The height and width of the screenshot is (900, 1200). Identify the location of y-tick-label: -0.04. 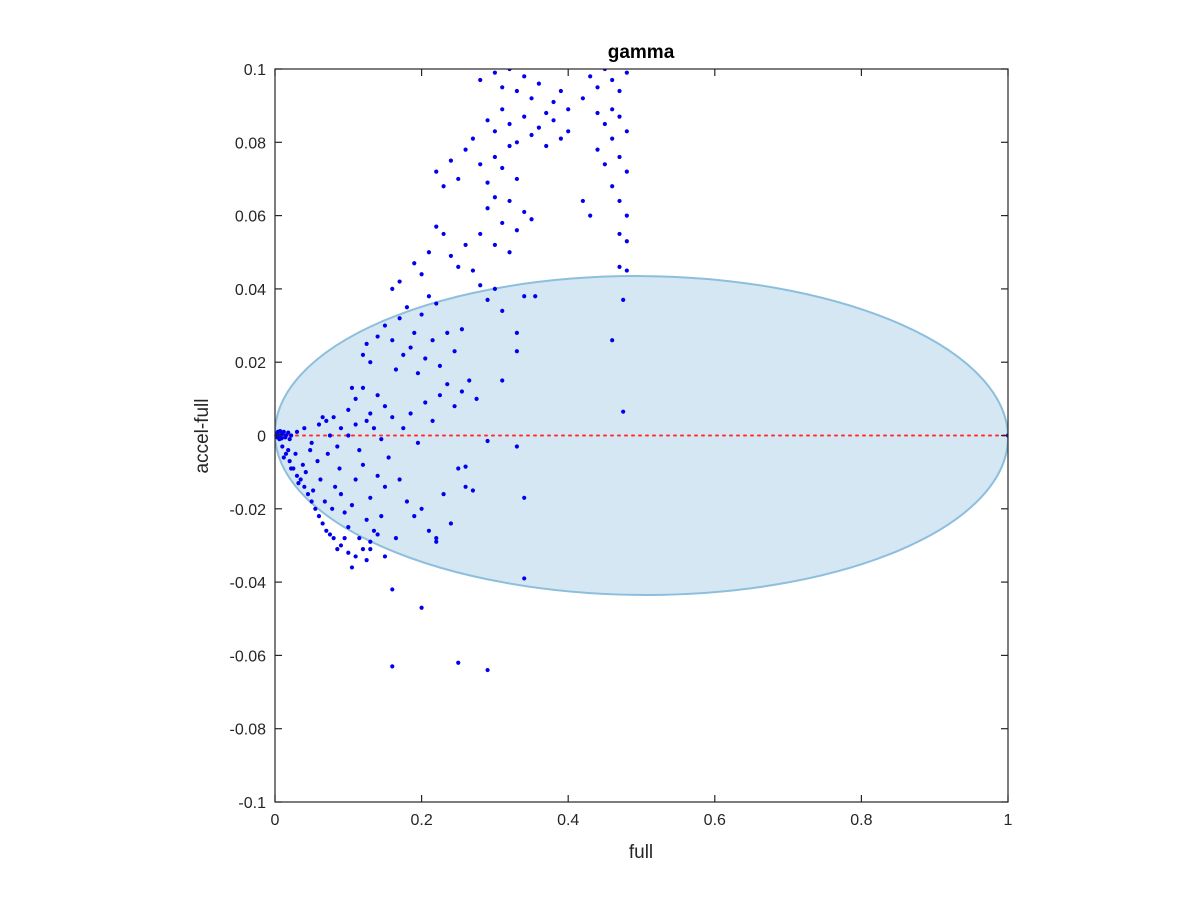
(248, 583).